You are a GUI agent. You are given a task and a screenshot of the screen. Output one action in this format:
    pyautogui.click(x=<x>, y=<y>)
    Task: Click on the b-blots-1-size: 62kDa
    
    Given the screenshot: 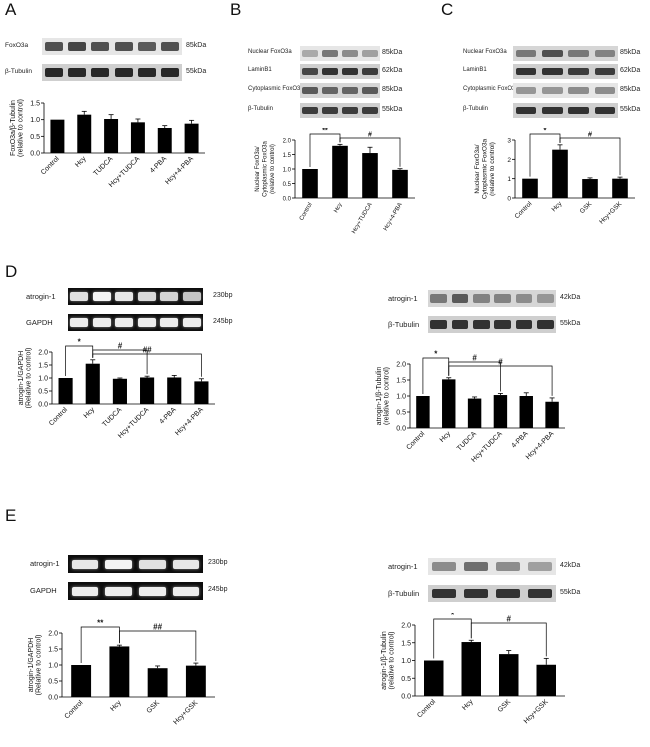 What is the action you would take?
    pyautogui.click(x=392, y=70)
    